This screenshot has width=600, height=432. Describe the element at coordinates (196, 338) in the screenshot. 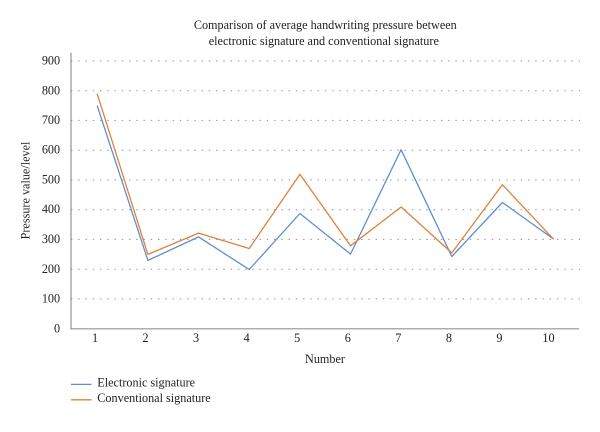

I see `svg-text: 3` at that location.